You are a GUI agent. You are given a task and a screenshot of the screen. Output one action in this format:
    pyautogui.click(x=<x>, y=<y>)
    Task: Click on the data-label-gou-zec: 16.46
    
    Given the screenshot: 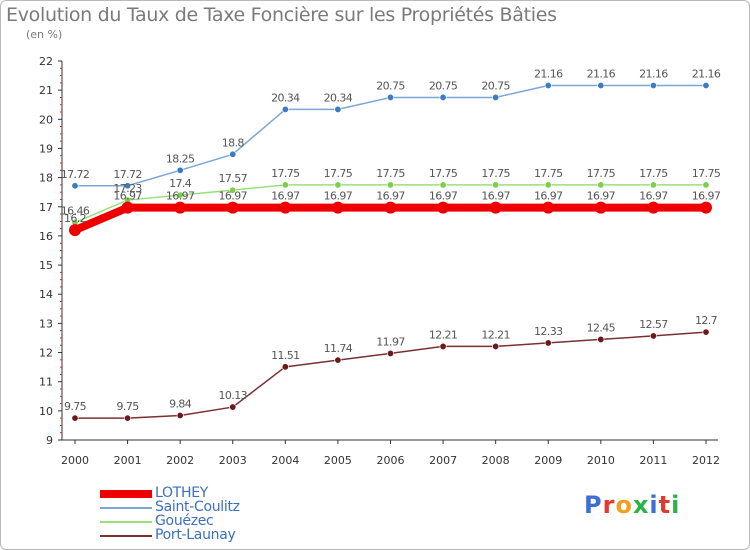 What is the action you would take?
    pyautogui.click(x=75, y=211)
    